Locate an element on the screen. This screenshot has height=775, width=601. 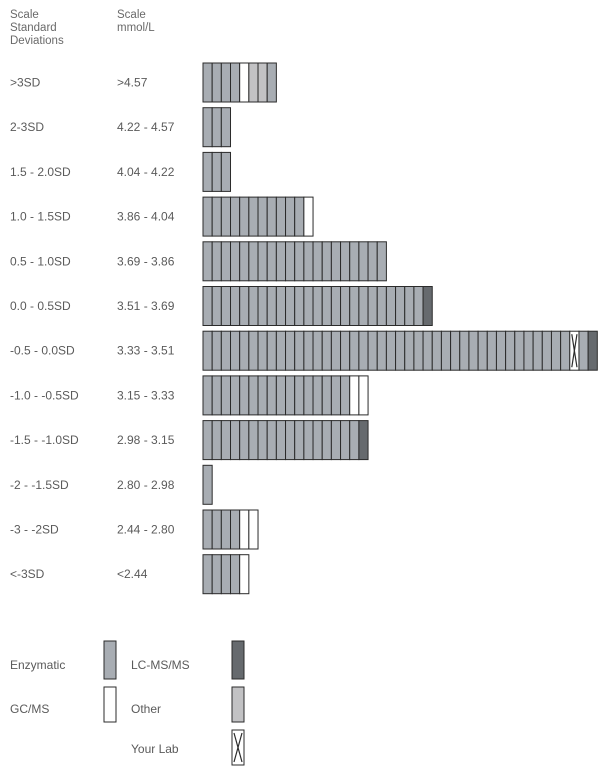
mmol-range-label: 3.15 - 3.33 is located at coordinates (146, 395).